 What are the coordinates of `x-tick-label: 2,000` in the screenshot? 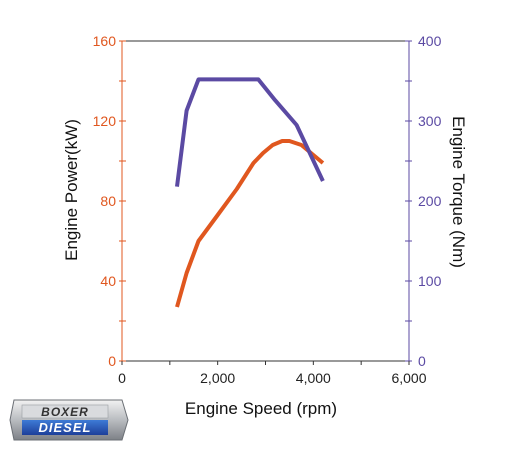 It's located at (217, 378).